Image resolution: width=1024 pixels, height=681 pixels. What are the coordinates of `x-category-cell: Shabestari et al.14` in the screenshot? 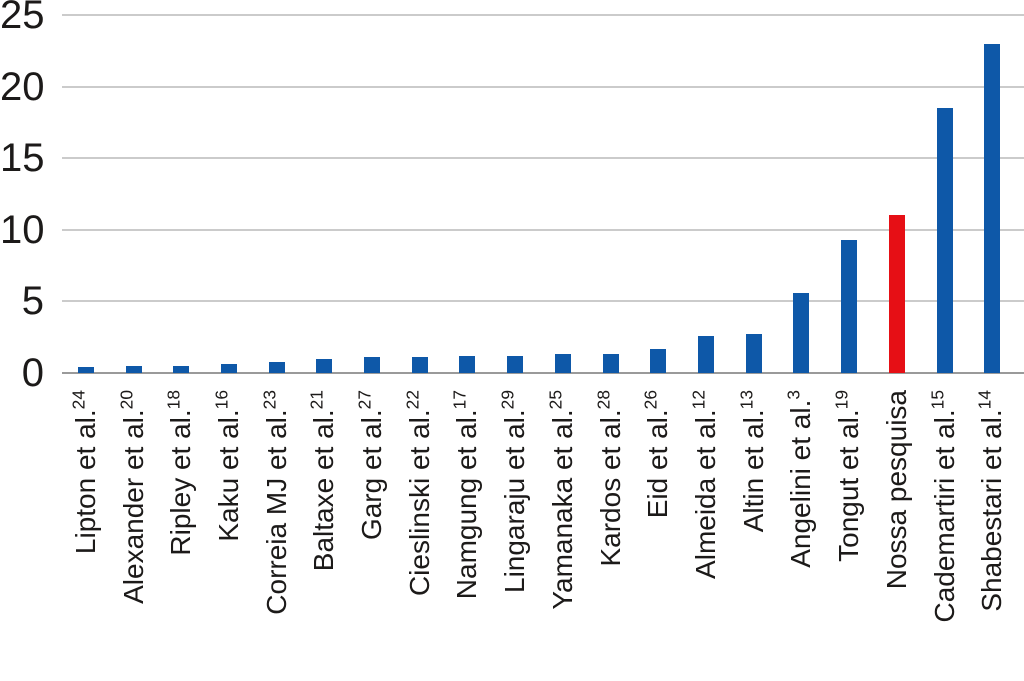 It's located at (992, 534).